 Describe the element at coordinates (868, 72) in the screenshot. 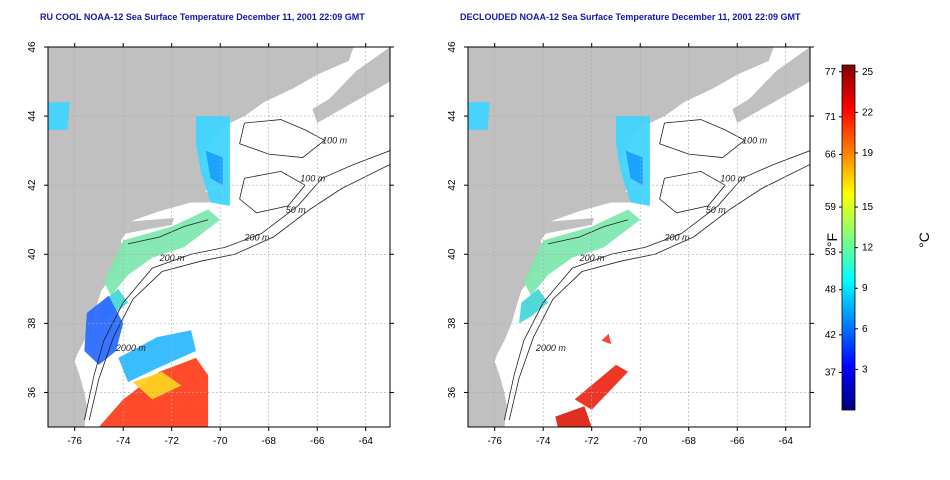

I see `colorbar-c-label: 25` at that location.